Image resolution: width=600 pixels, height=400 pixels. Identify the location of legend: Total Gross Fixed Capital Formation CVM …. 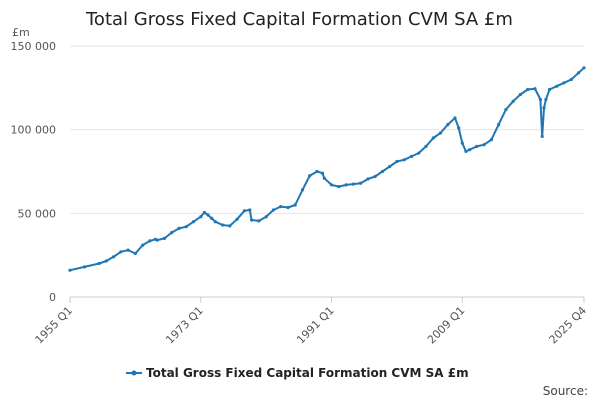
(297, 373).